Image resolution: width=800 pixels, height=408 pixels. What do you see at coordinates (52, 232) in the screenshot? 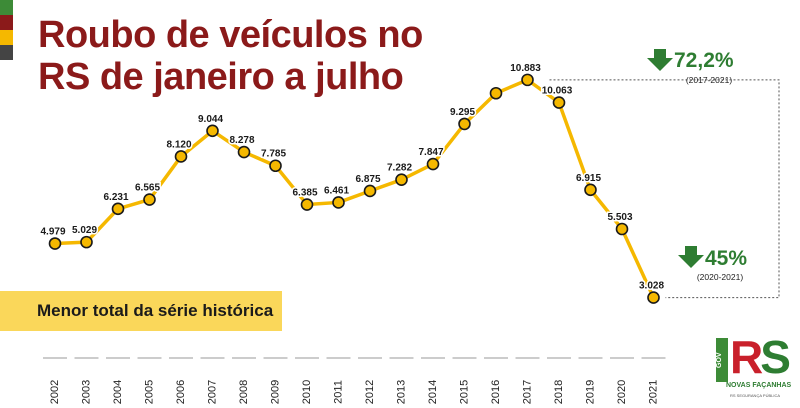
I see `data-label: 4.979` at bounding box center [52, 232].